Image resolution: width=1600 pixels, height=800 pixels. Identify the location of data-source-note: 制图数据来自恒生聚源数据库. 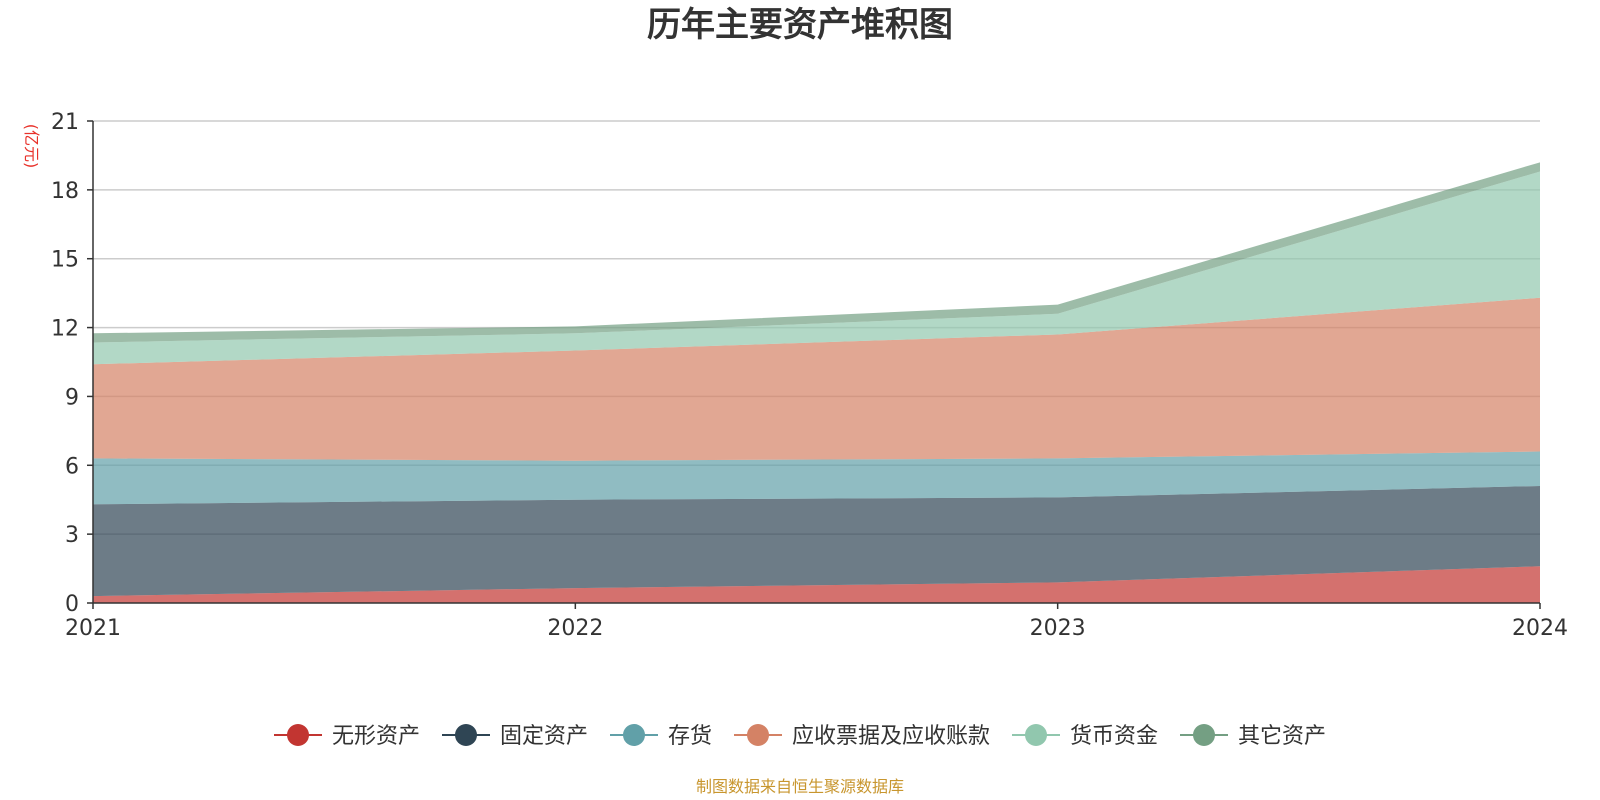
(800, 786).